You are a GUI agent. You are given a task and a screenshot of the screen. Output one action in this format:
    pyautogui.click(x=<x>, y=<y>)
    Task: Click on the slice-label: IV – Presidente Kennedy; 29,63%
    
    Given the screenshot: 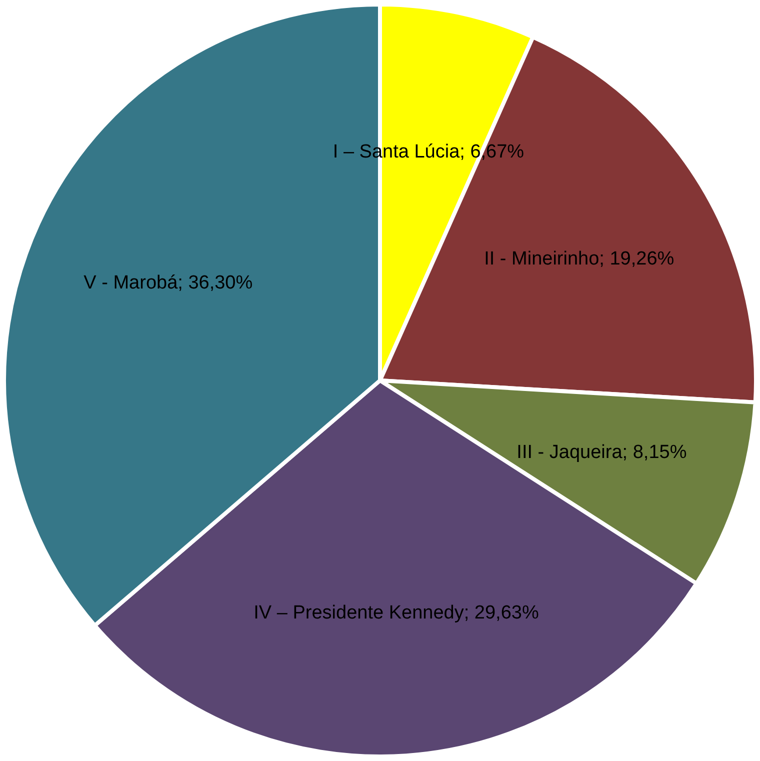 What is the action you would take?
    pyautogui.click(x=396, y=613)
    